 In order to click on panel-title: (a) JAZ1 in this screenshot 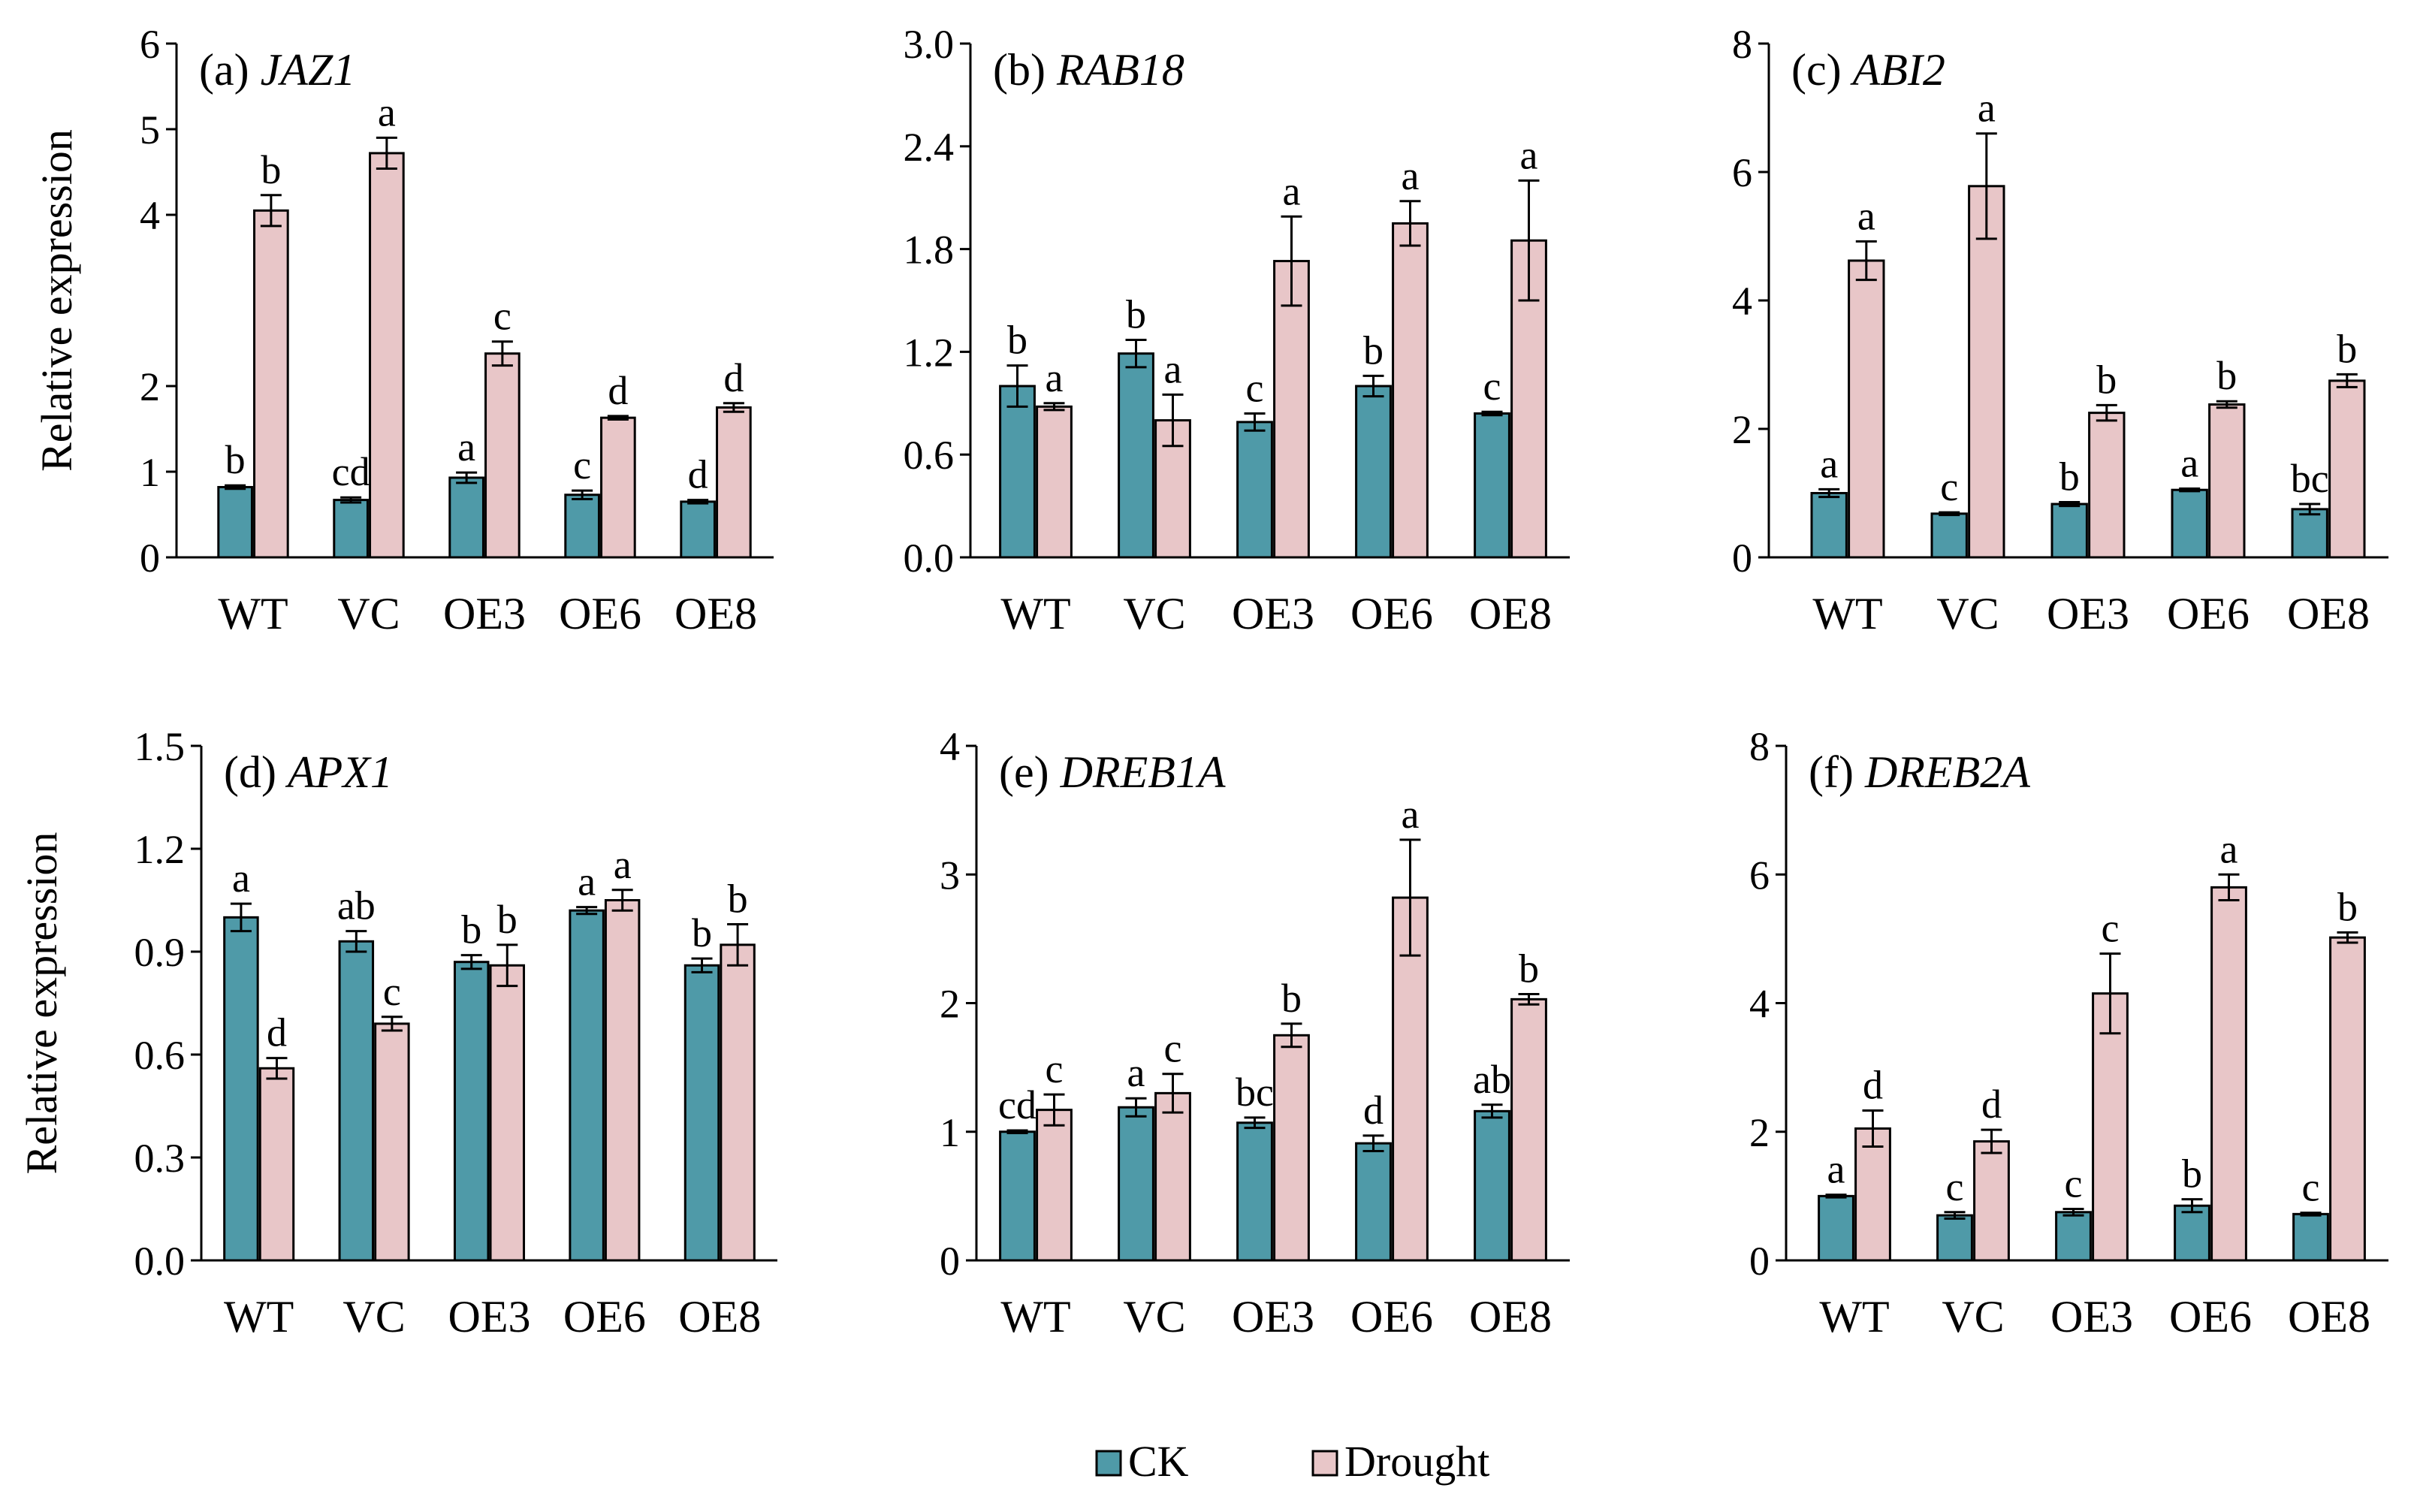, I will do `click(277, 70)`.